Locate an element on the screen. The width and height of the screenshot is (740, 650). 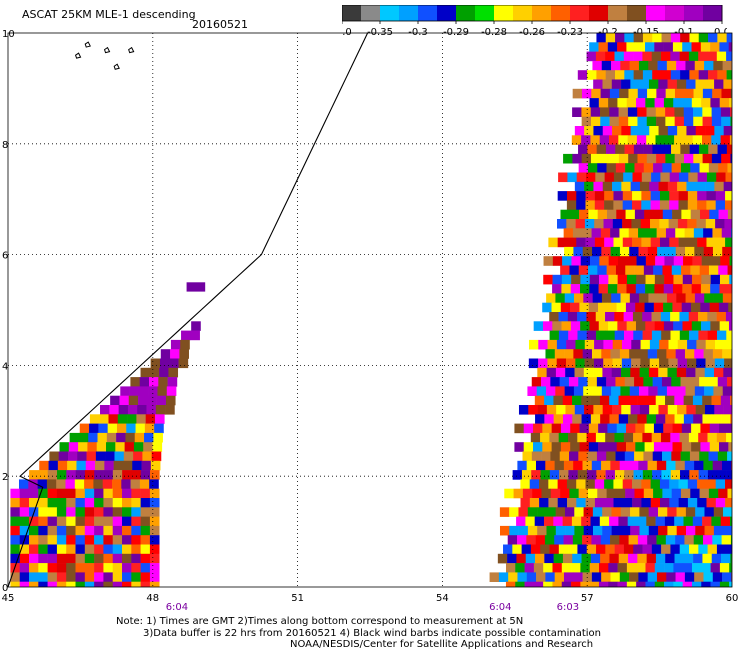
island-outline is located at coordinates (131, 50).